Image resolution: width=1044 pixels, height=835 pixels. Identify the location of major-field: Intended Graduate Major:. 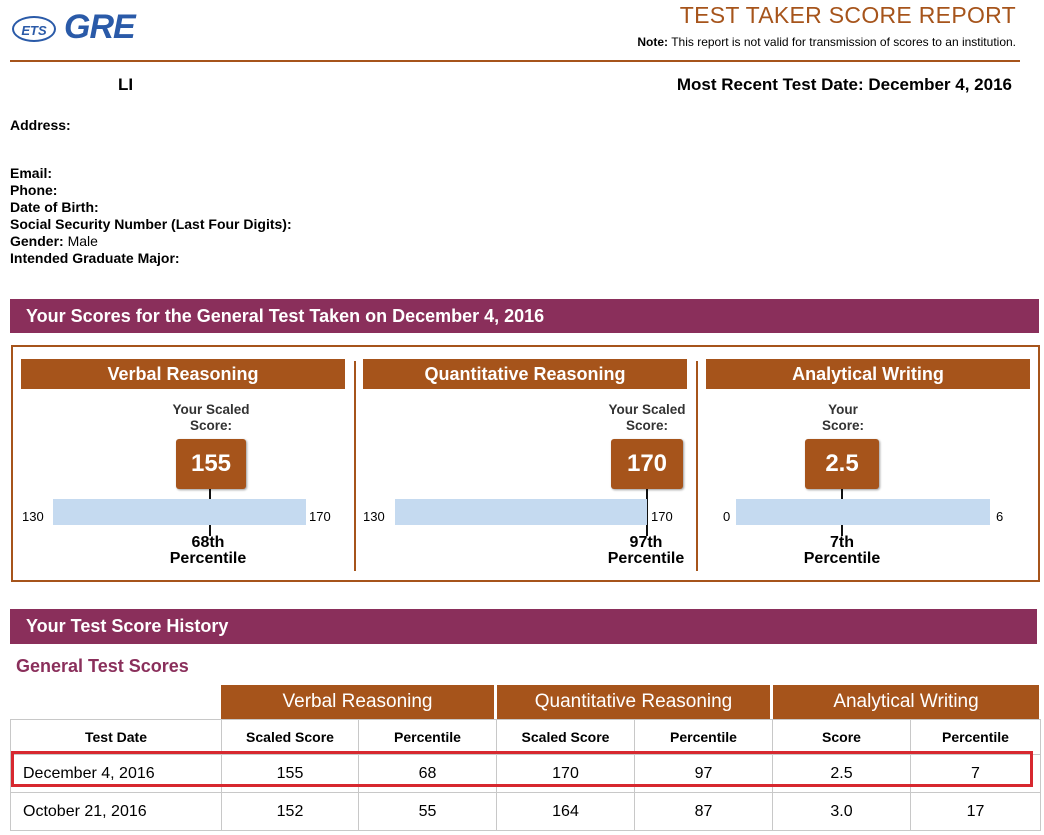
(95, 258).